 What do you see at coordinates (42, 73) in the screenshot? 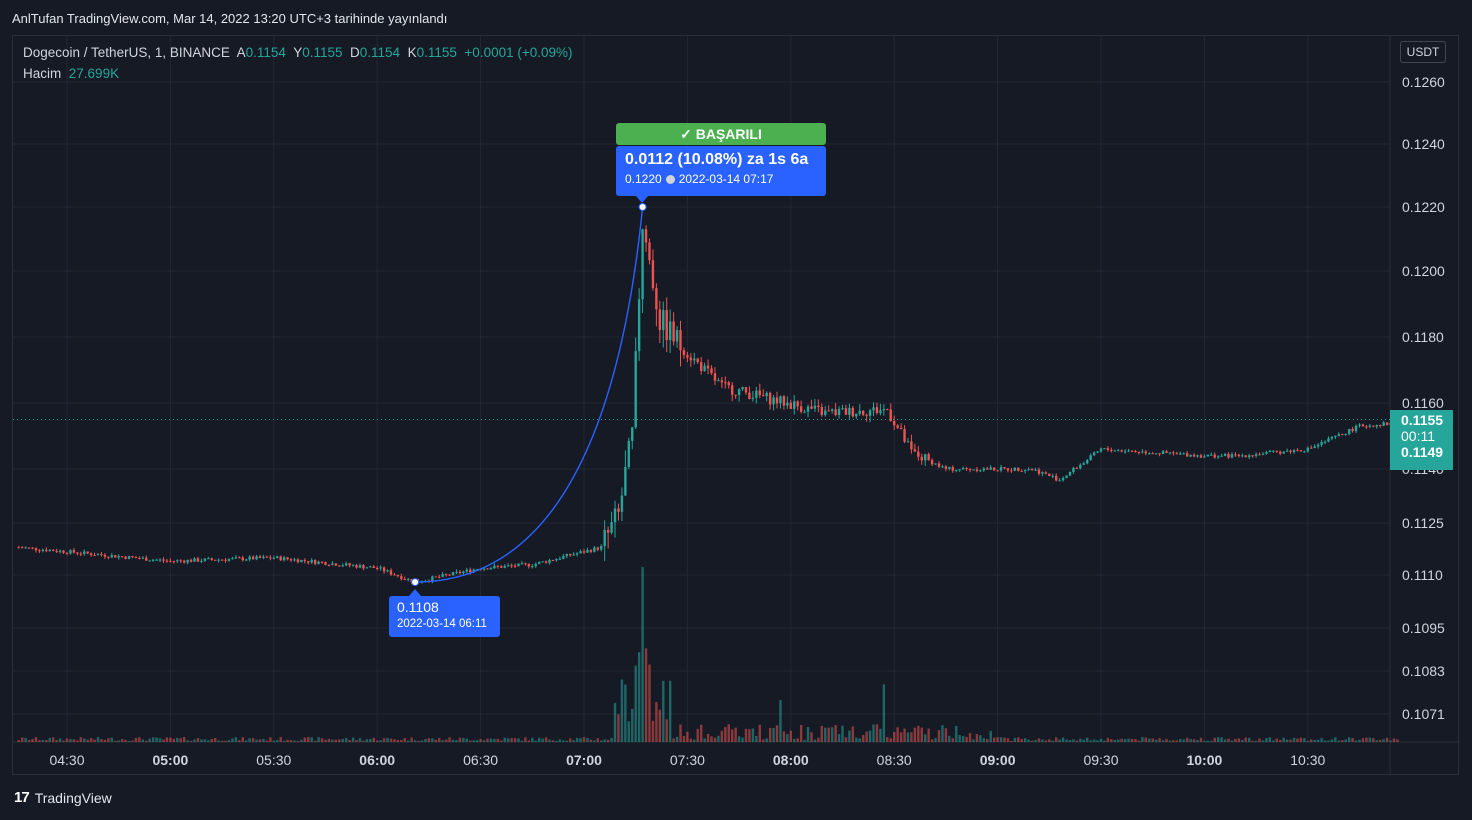
I see `volume-label: Hacim` at bounding box center [42, 73].